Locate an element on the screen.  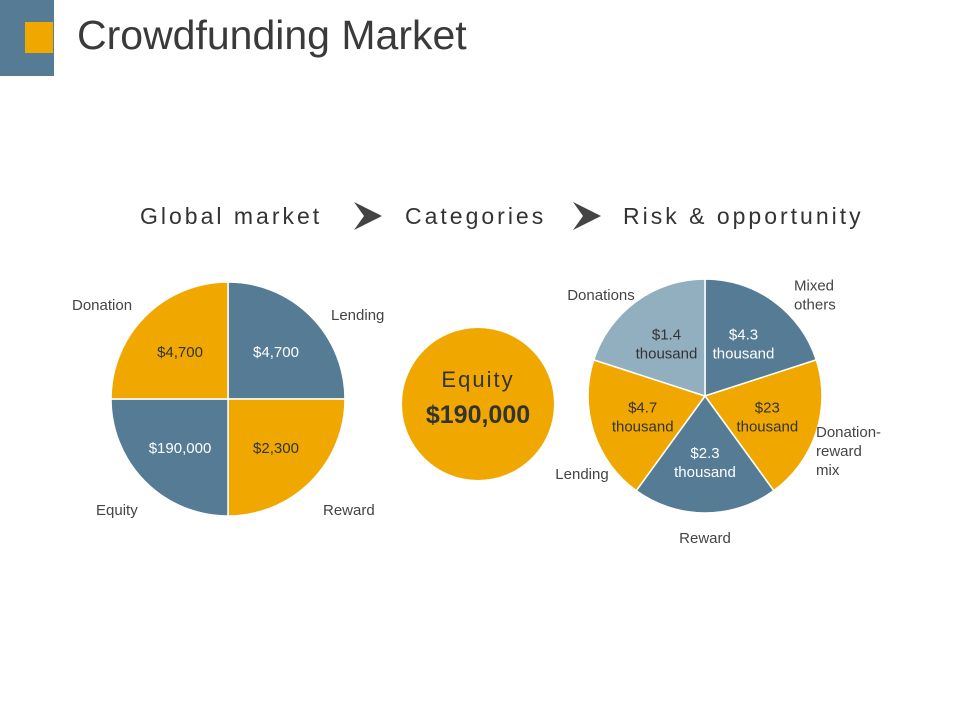
slice-value-label: $4.3 thousand is located at coordinates (744, 345).